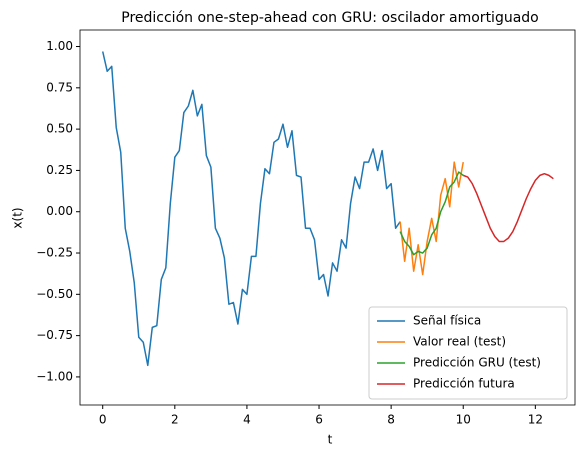 The image size is (587, 455). Describe the element at coordinates (103, 420) in the screenshot. I see `x-tick-label: 0` at that location.